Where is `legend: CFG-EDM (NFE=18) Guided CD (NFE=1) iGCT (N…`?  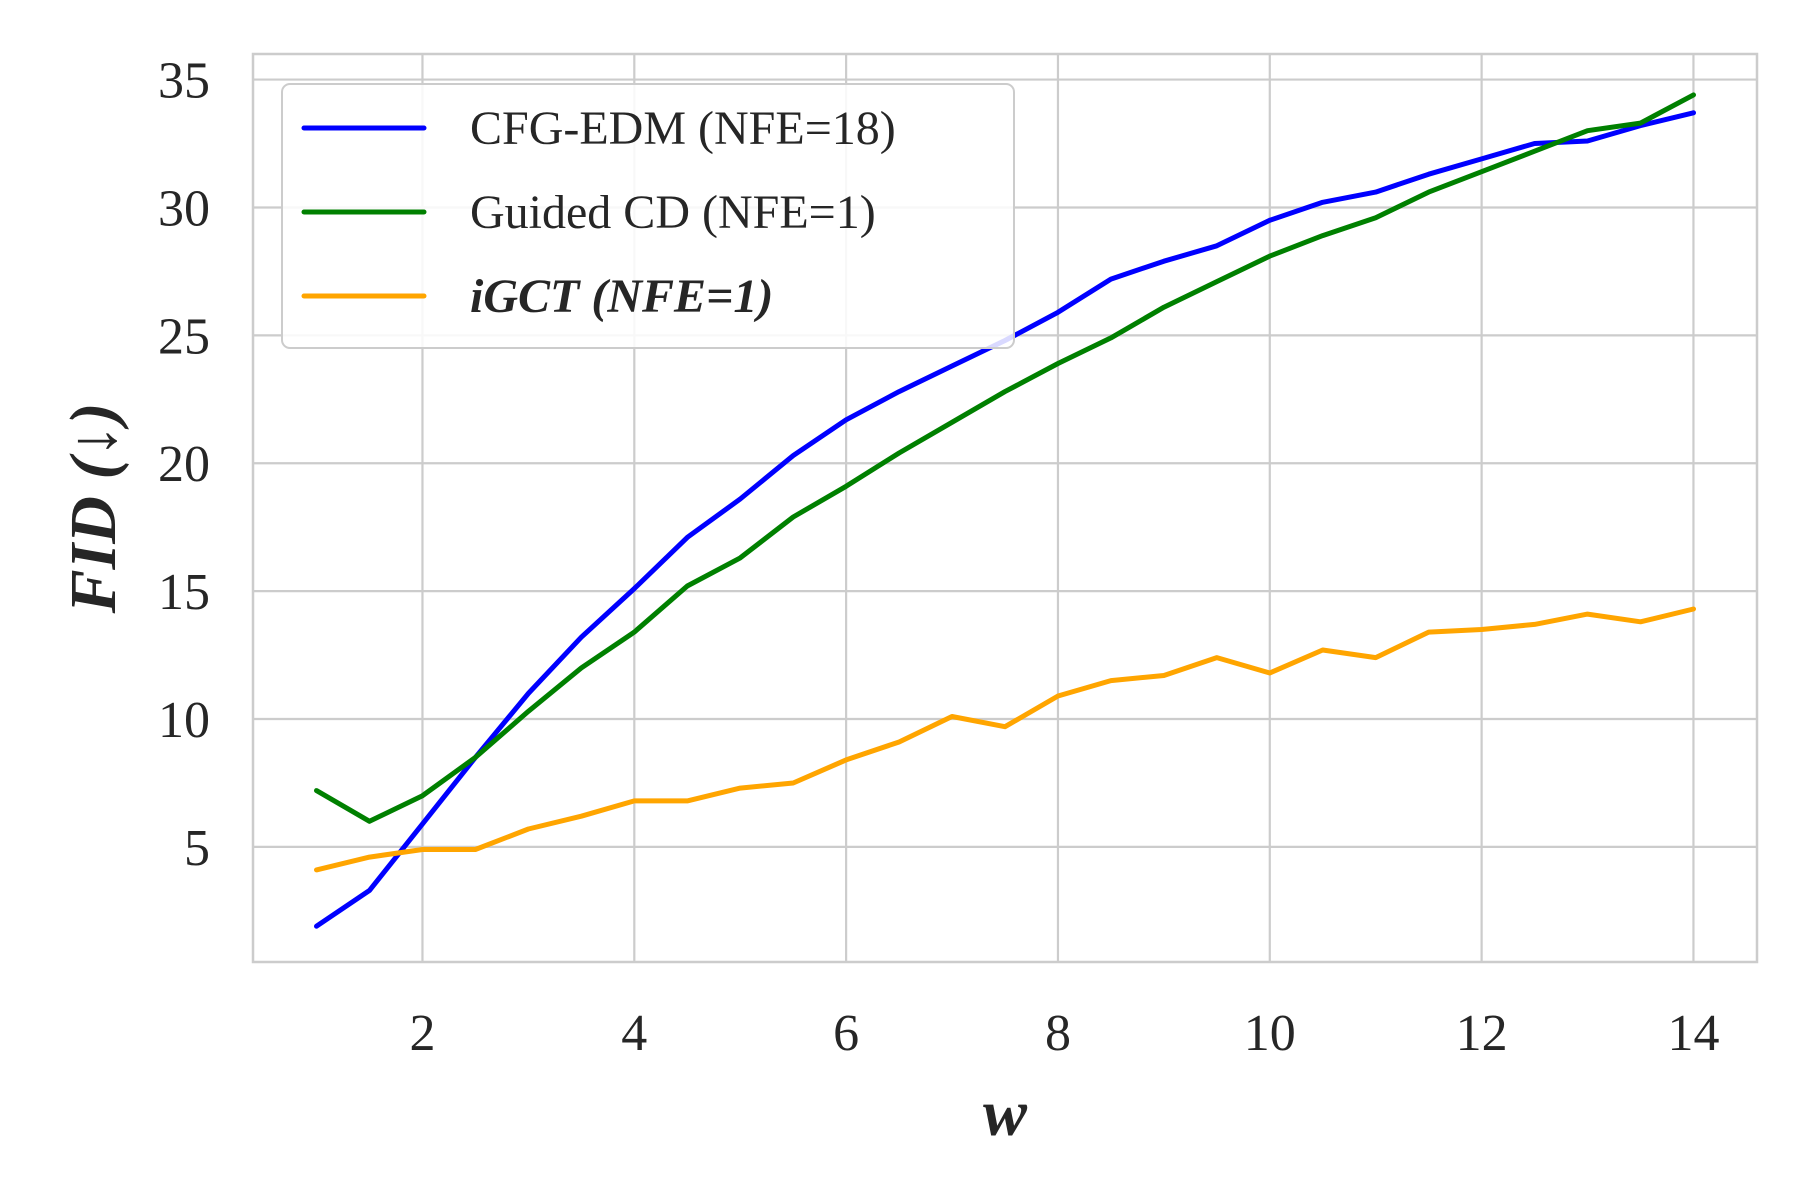
legend: CFG-EDM (NFE=18) Guided CD (NFE=1) iGCT (N… is located at coordinates (648, 216).